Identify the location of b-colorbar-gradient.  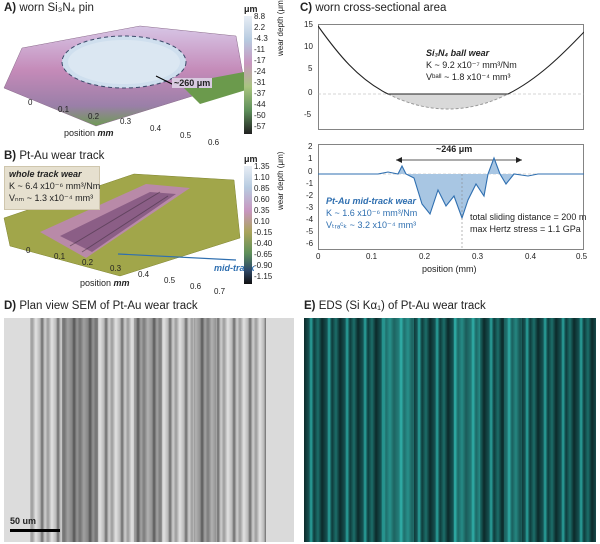
(248, 225).